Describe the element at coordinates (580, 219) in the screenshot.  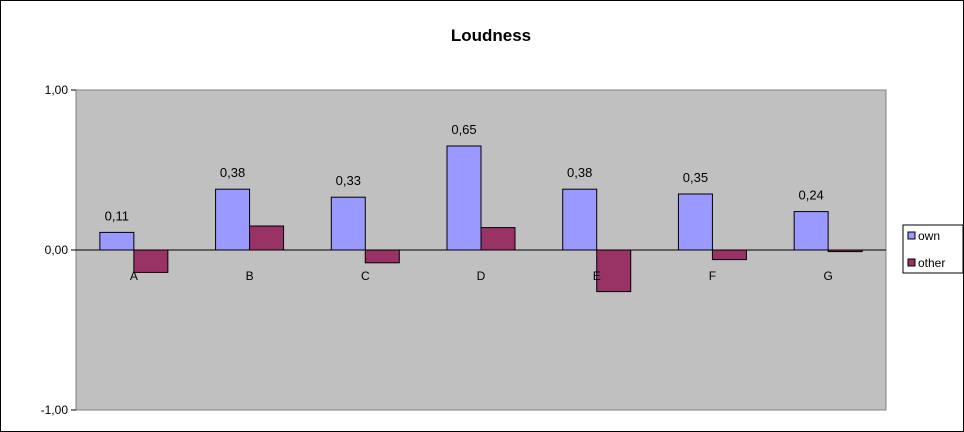
I see `bar-own-E` at that location.